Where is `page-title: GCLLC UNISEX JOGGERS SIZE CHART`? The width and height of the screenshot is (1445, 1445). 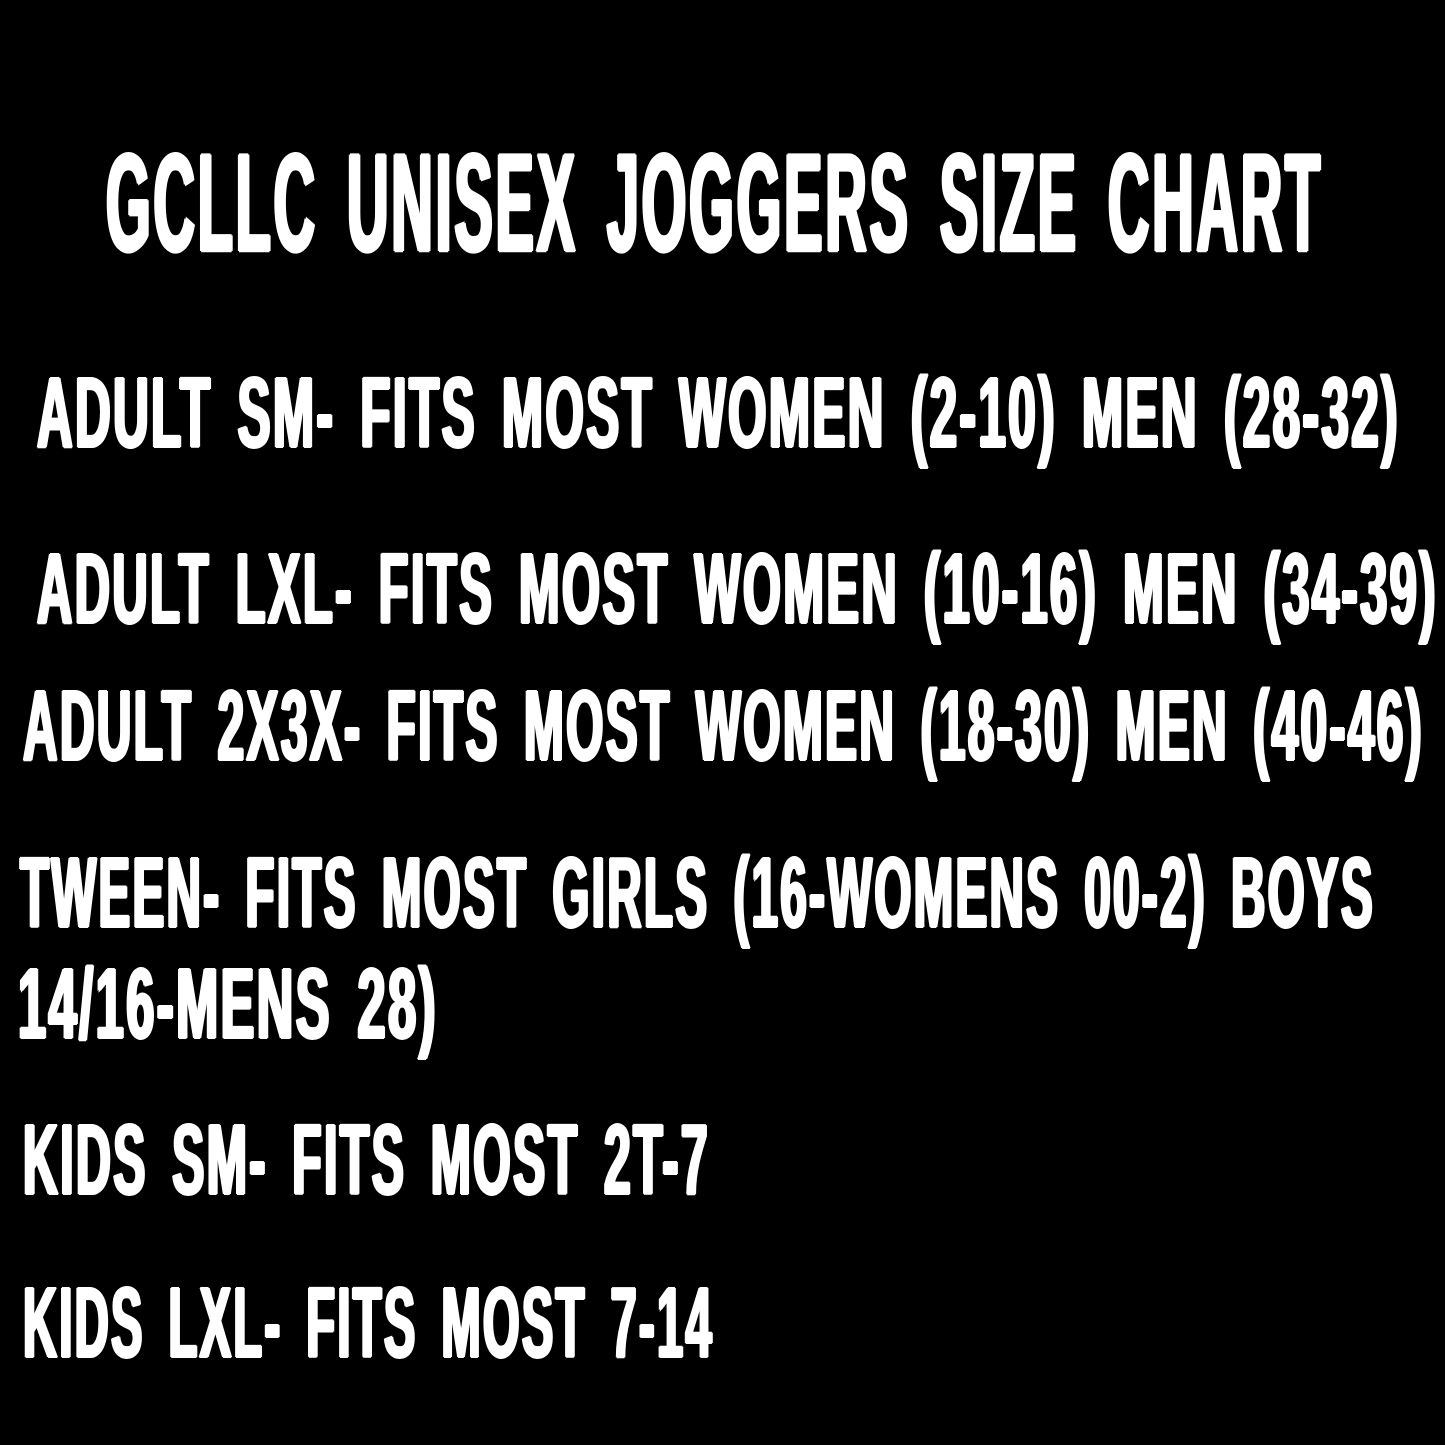
page-title: GCLLC UNISEX JOGGERS SIZE CHART is located at coordinates (714, 202).